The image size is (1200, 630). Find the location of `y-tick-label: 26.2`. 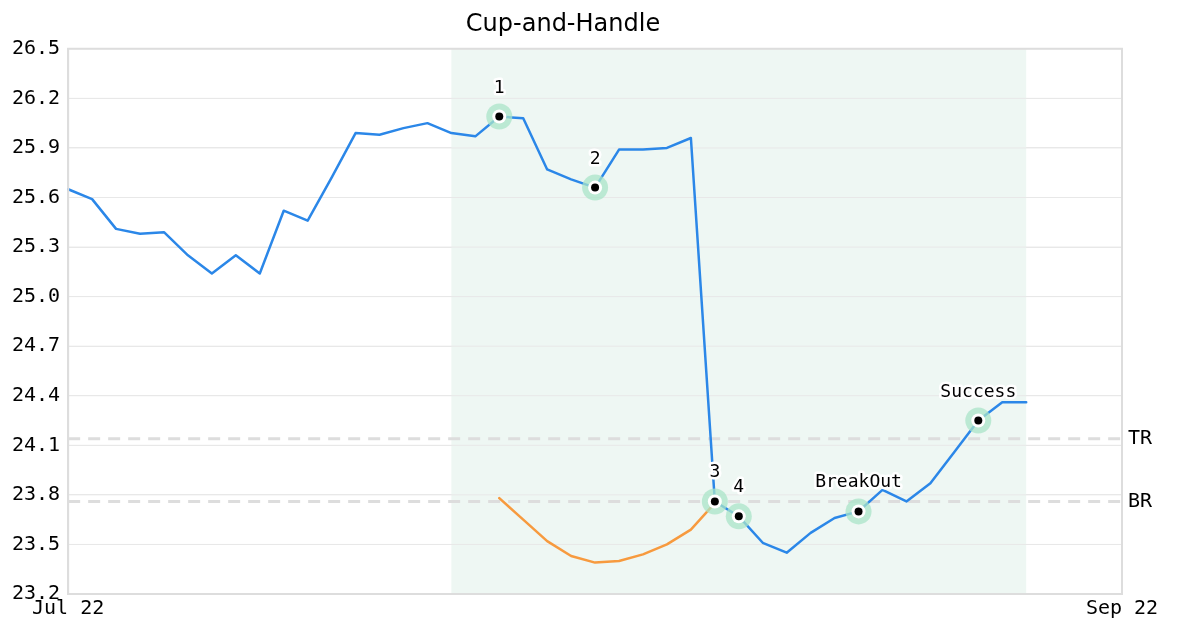

y-tick-label: 26.2 is located at coordinates (36, 96).